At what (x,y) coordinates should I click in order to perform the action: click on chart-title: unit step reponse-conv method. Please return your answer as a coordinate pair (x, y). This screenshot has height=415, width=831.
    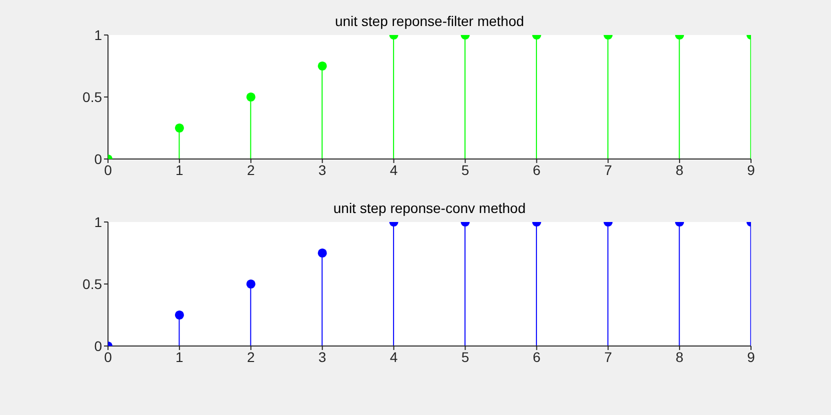
    Looking at the image, I should click on (429, 208).